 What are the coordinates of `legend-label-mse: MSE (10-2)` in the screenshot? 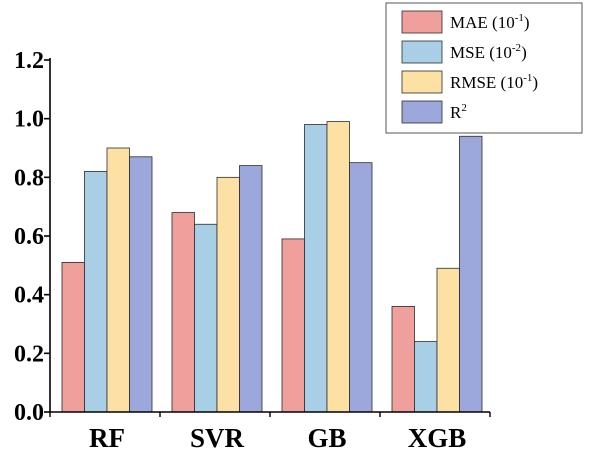 It's located at (488, 52).